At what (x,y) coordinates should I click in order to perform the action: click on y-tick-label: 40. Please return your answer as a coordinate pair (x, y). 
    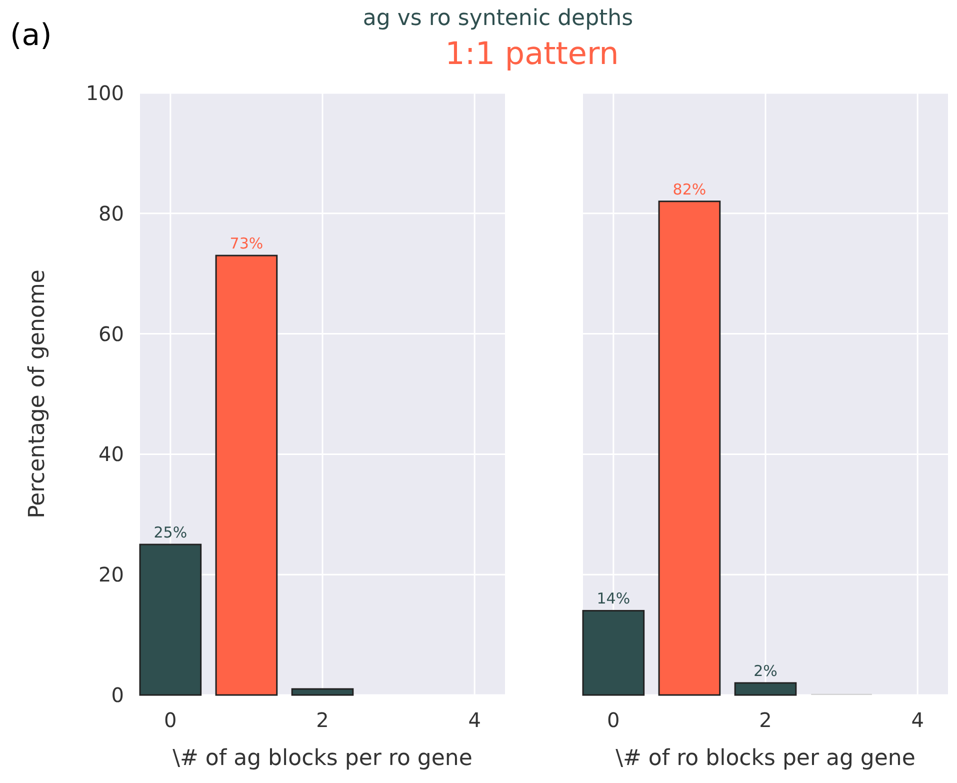
    Looking at the image, I should click on (111, 454).